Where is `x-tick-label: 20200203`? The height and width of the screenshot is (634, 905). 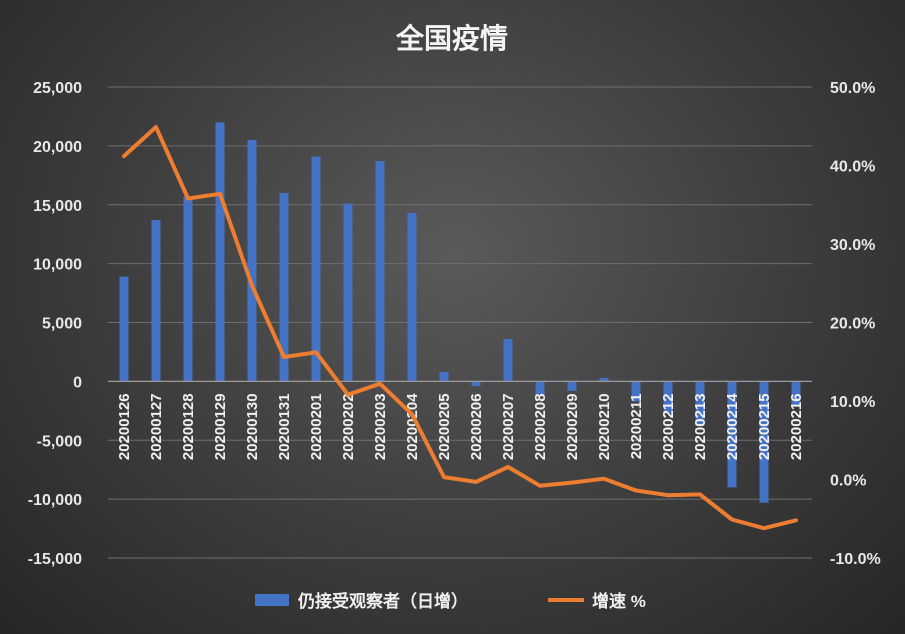 x-tick-label: 20200203 is located at coordinates (380, 426).